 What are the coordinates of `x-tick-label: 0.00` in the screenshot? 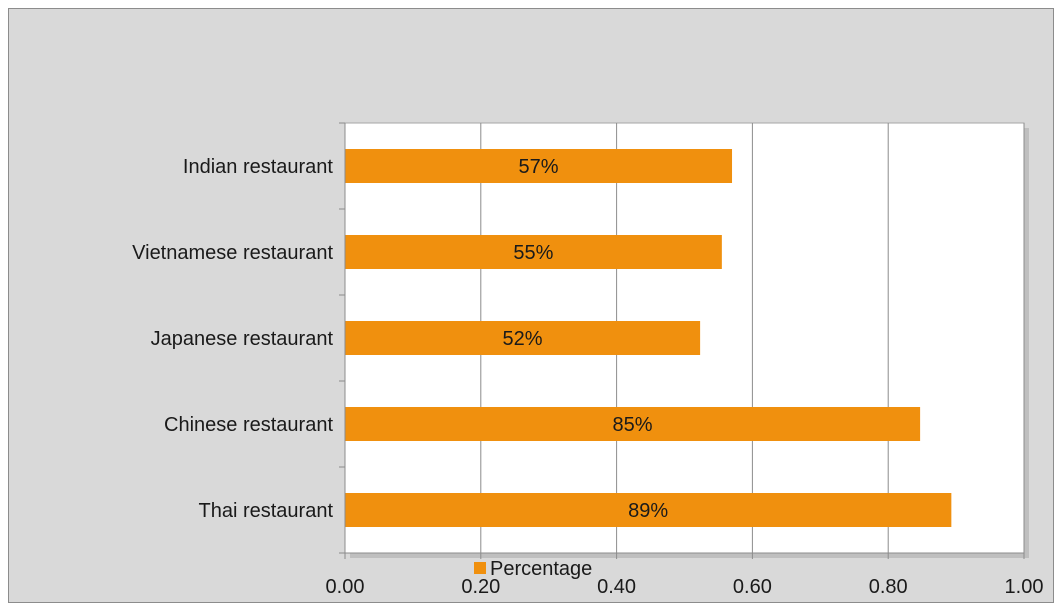 It's located at (345, 587).